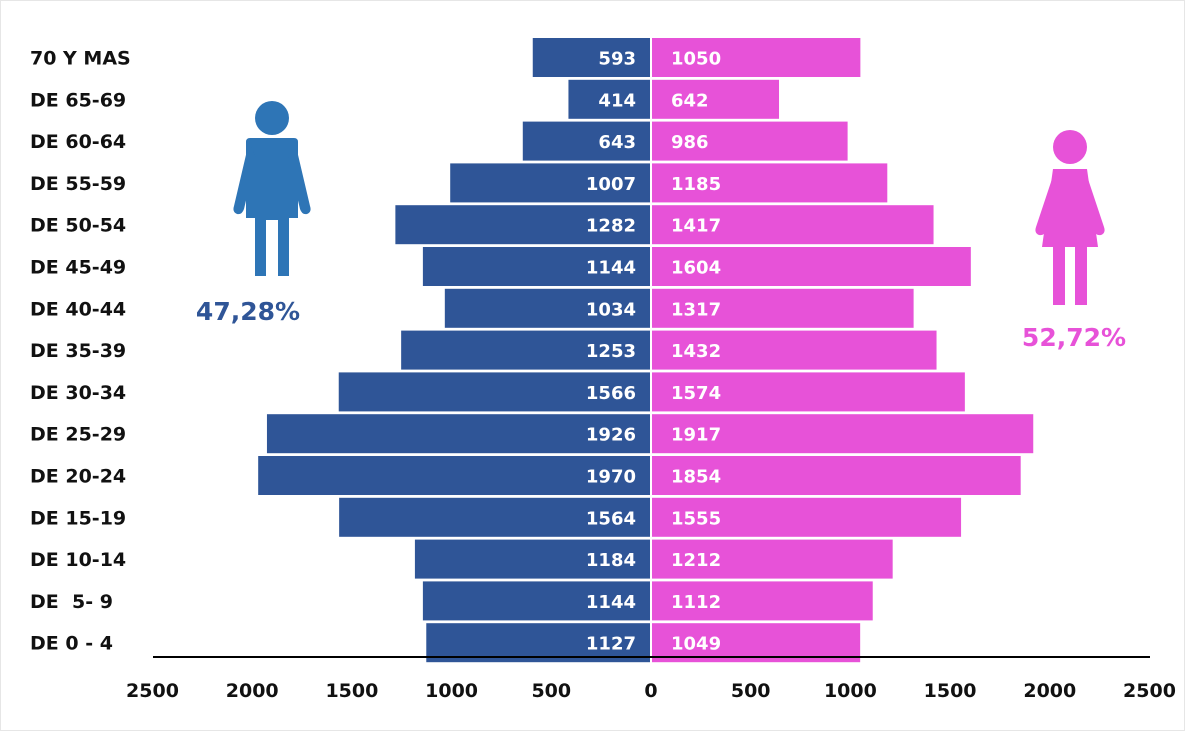 The width and height of the screenshot is (1186, 732). Describe the element at coordinates (696, 268) in the screenshot. I see `bar-value-label: 1604` at that location.